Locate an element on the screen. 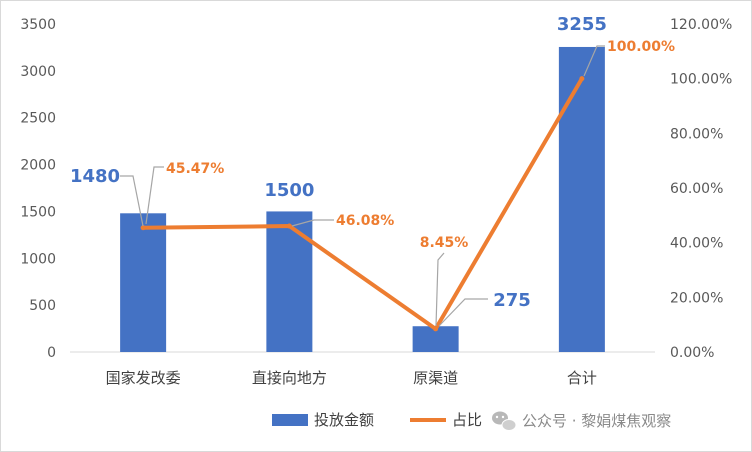 The height and width of the screenshot is (452, 752). watermark: 公众号 · 黎娟煤焦观察 is located at coordinates (581, 421).